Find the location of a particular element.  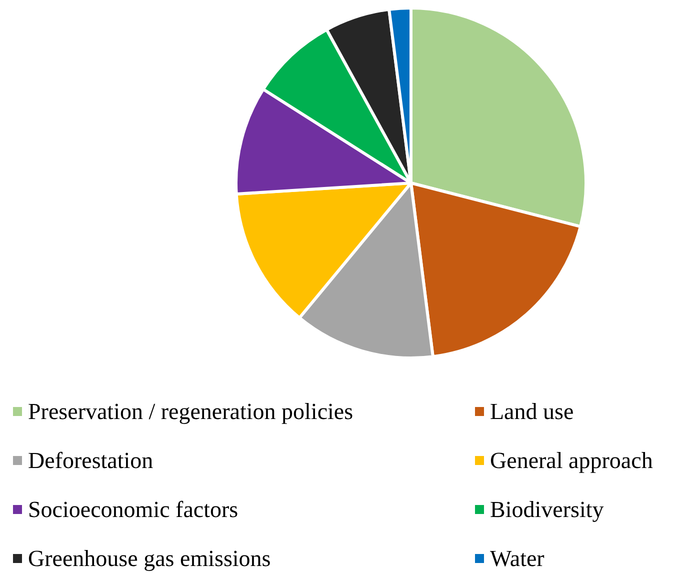

legend-label: Biodiversity is located at coordinates (547, 509).